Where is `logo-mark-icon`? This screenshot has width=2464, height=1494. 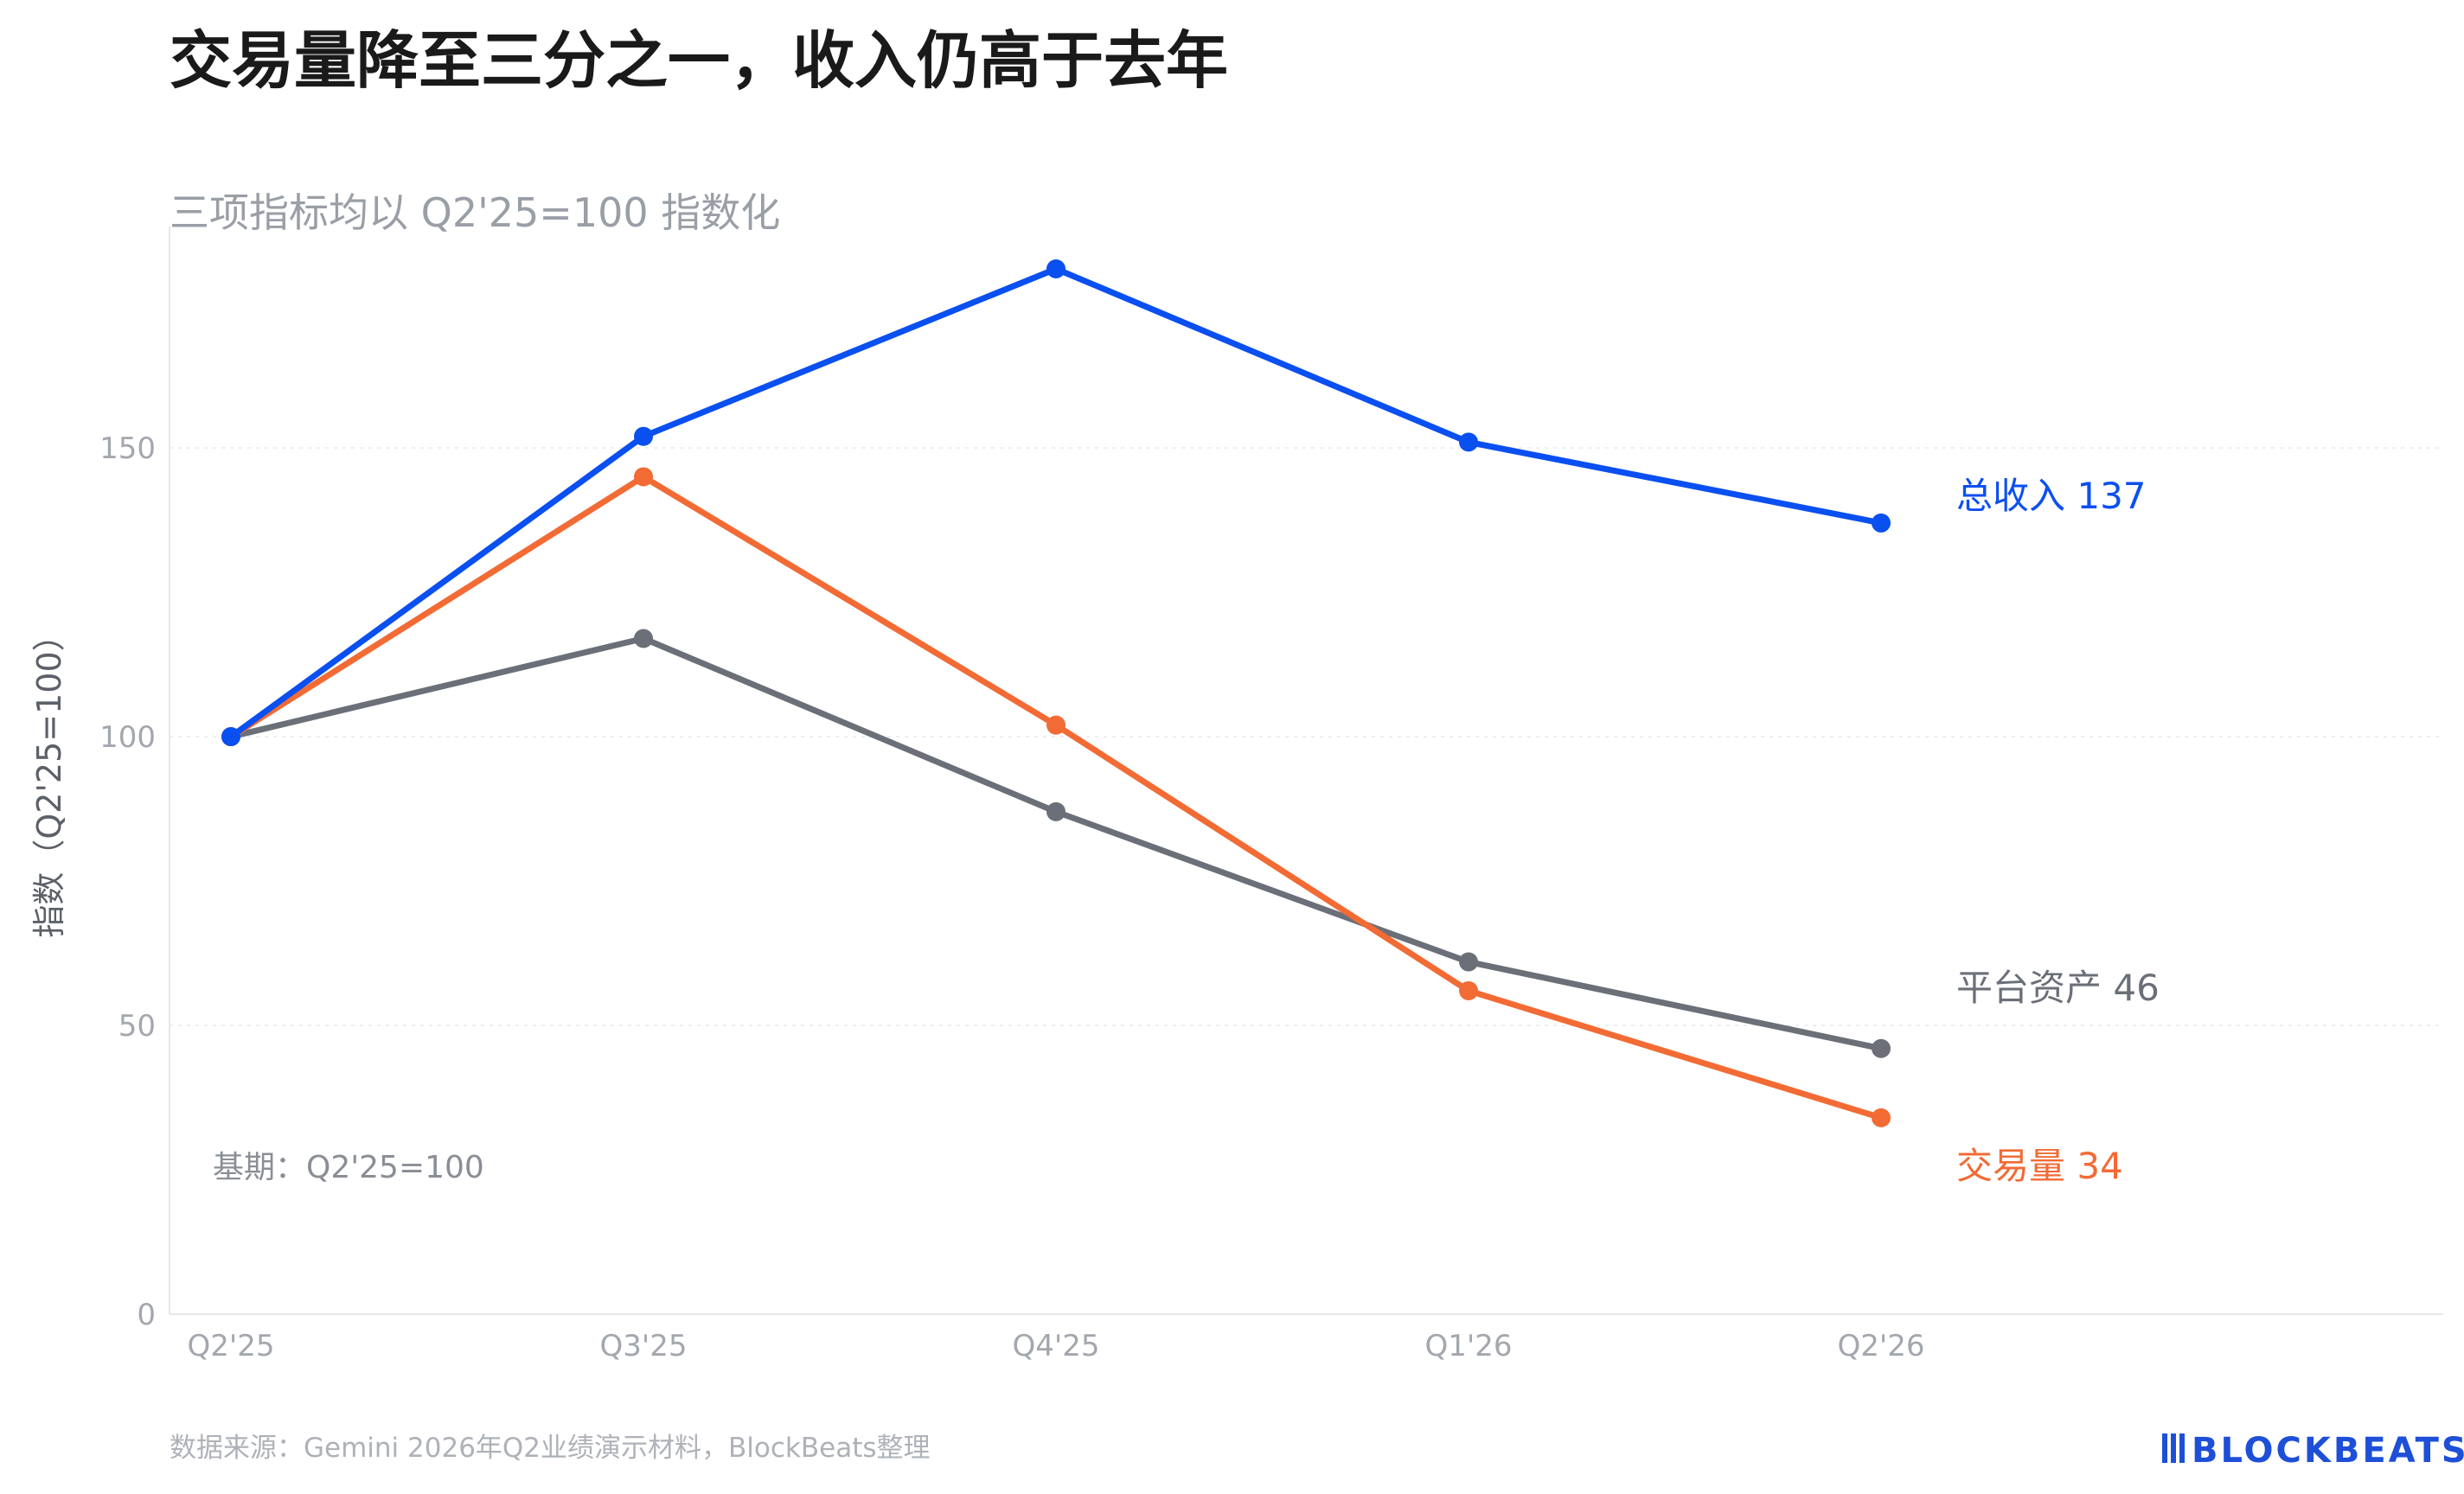
logo-mark-icon is located at coordinates (2173, 1448).